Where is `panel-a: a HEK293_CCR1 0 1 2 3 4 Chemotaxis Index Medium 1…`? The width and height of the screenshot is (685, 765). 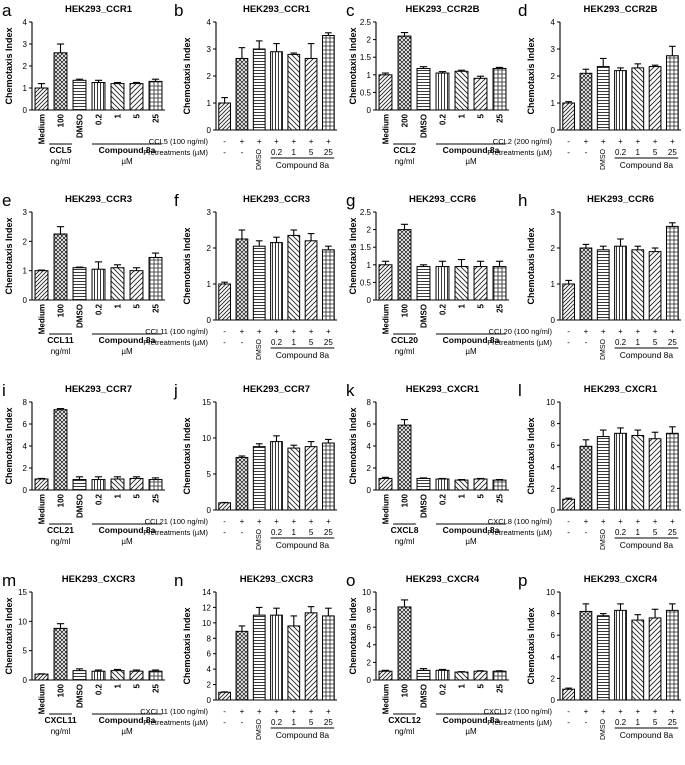
panel-a: a HEK293_CCR1 0 1 2 3 4 Chemotaxis Index Medium 1… is located at coordinates (83, 83).